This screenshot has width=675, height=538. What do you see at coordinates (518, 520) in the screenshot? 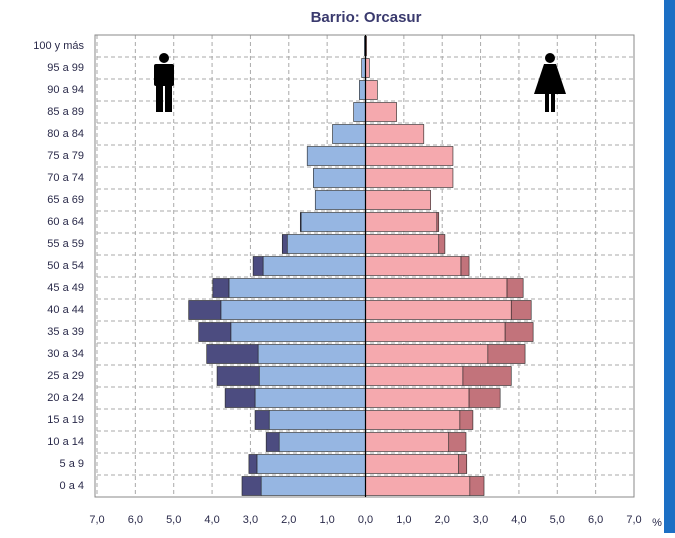
I see `x-tick-label: 4,0` at bounding box center [518, 520].